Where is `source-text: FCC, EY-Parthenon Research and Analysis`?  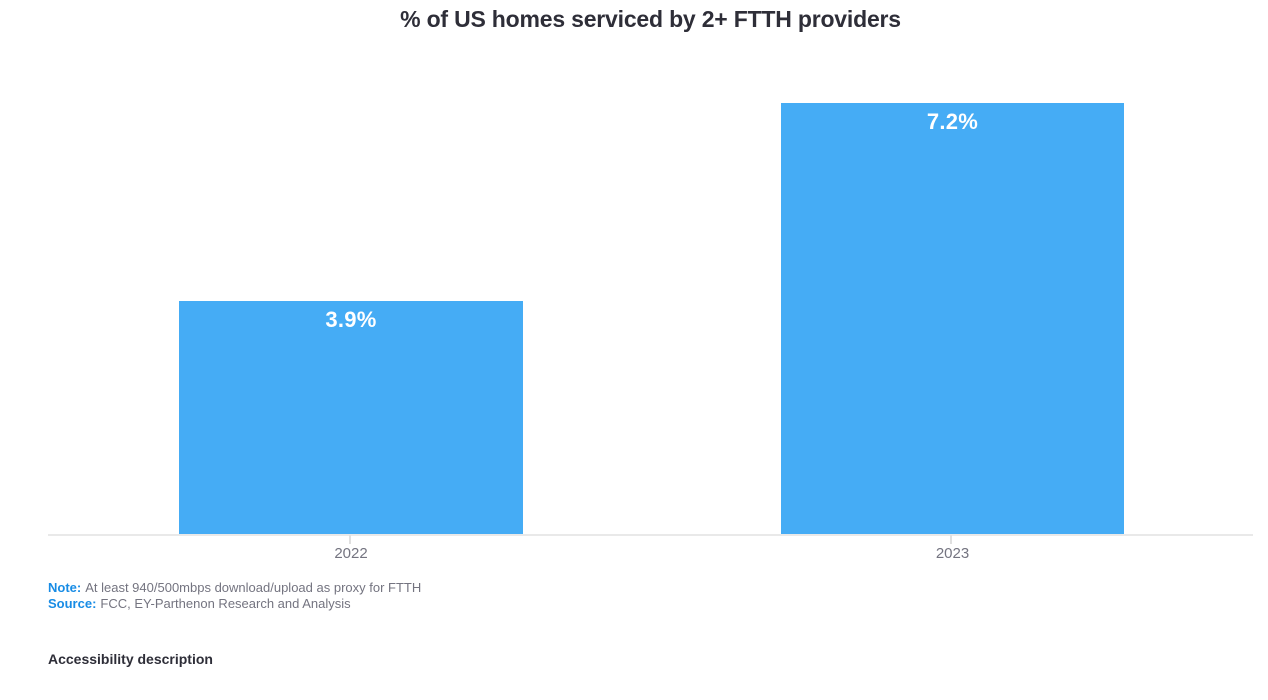
source-text: FCC, EY-Parthenon Research and Analysis is located at coordinates (225, 603).